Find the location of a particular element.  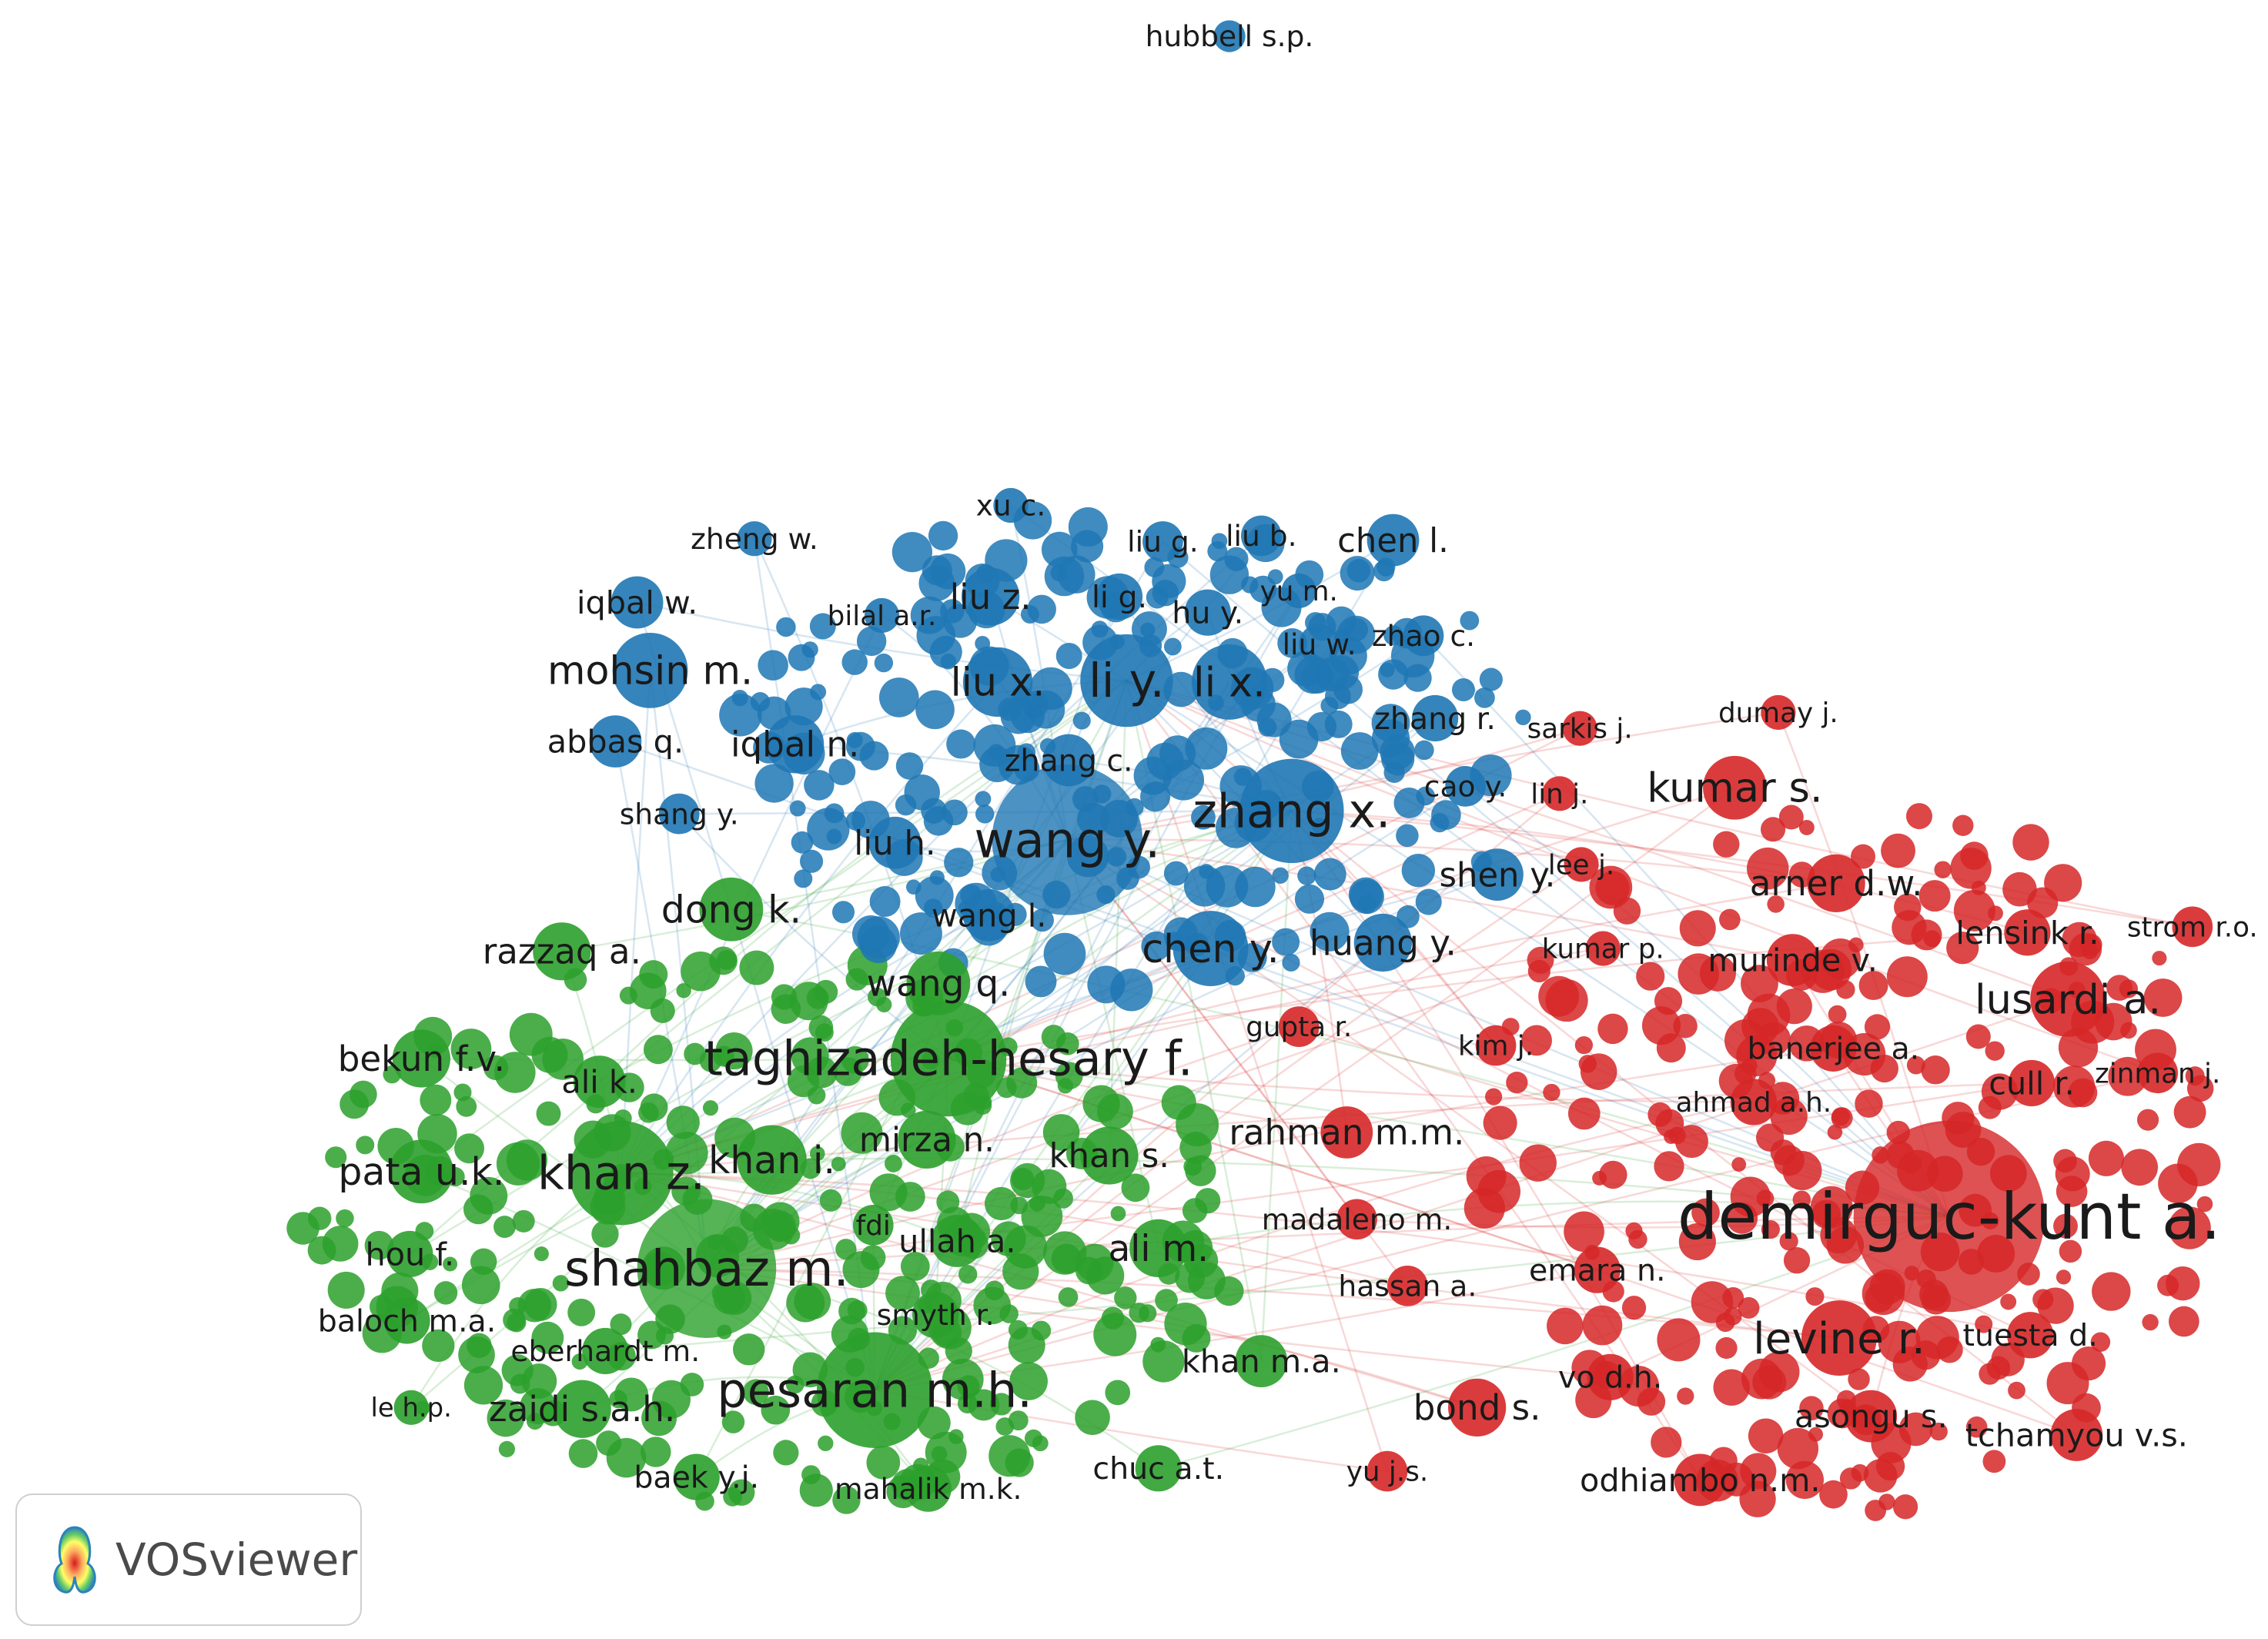

node-rahman-m-m is located at coordinates (1346, 1132).